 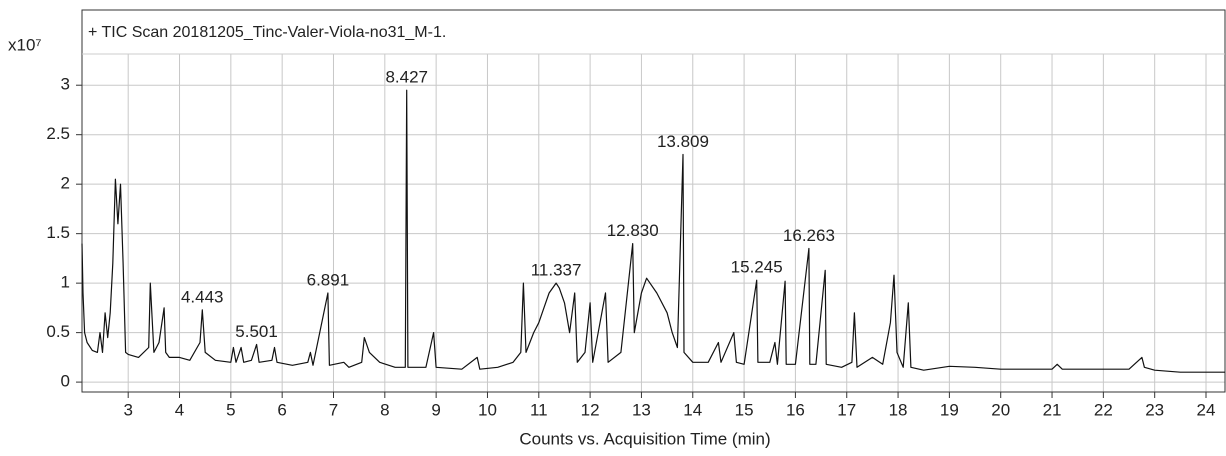 What do you see at coordinates (590, 409) in the screenshot?
I see `x-tick-label: 12` at bounding box center [590, 409].